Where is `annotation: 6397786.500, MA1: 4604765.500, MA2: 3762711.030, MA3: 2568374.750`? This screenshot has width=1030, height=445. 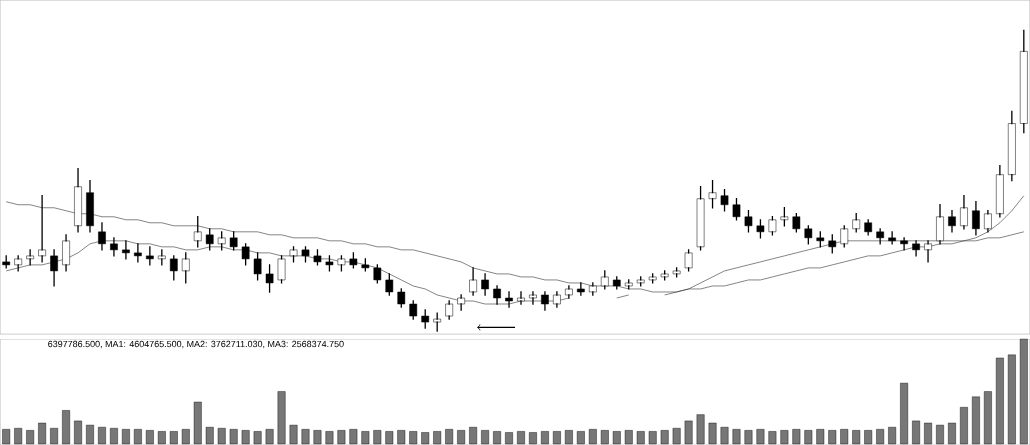
annotation: 6397786.500, MA1: 4604765.500, MA2: 3762711.030, MA3: 2568374.750 is located at coordinates (196, 344).